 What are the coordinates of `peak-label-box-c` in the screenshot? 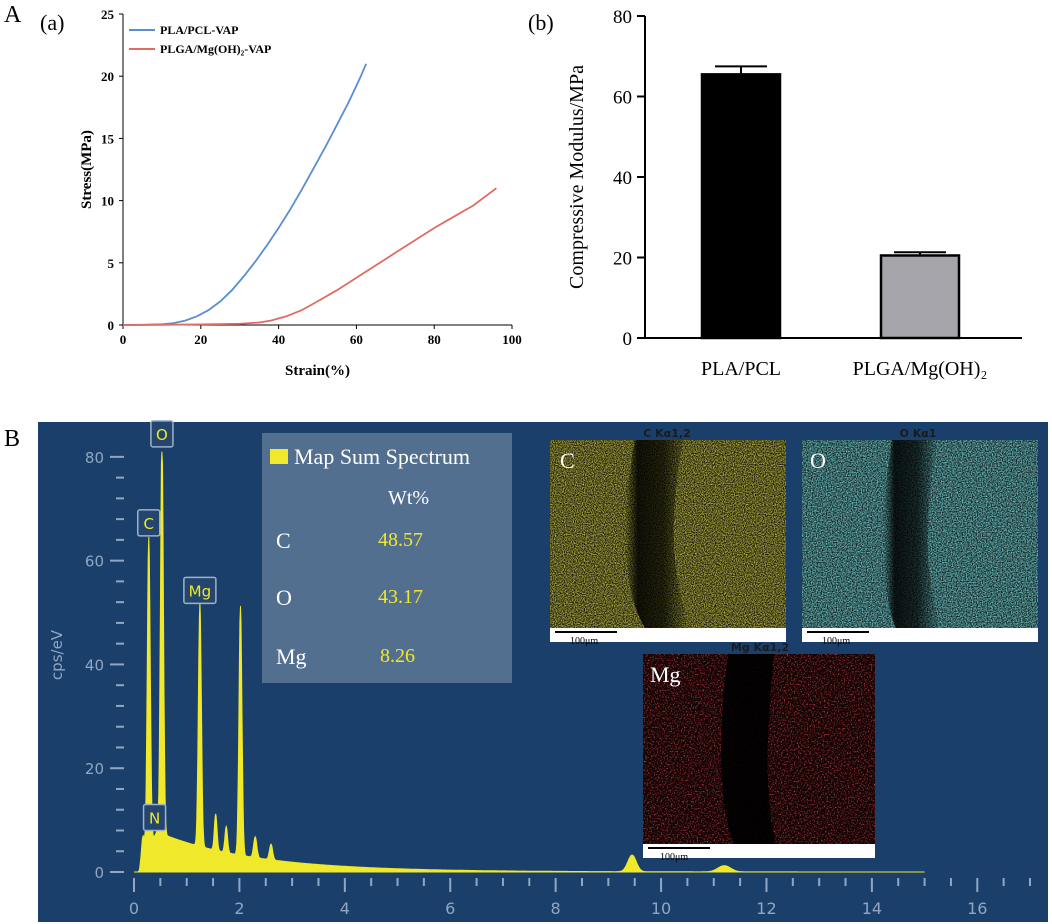 It's located at (149, 523).